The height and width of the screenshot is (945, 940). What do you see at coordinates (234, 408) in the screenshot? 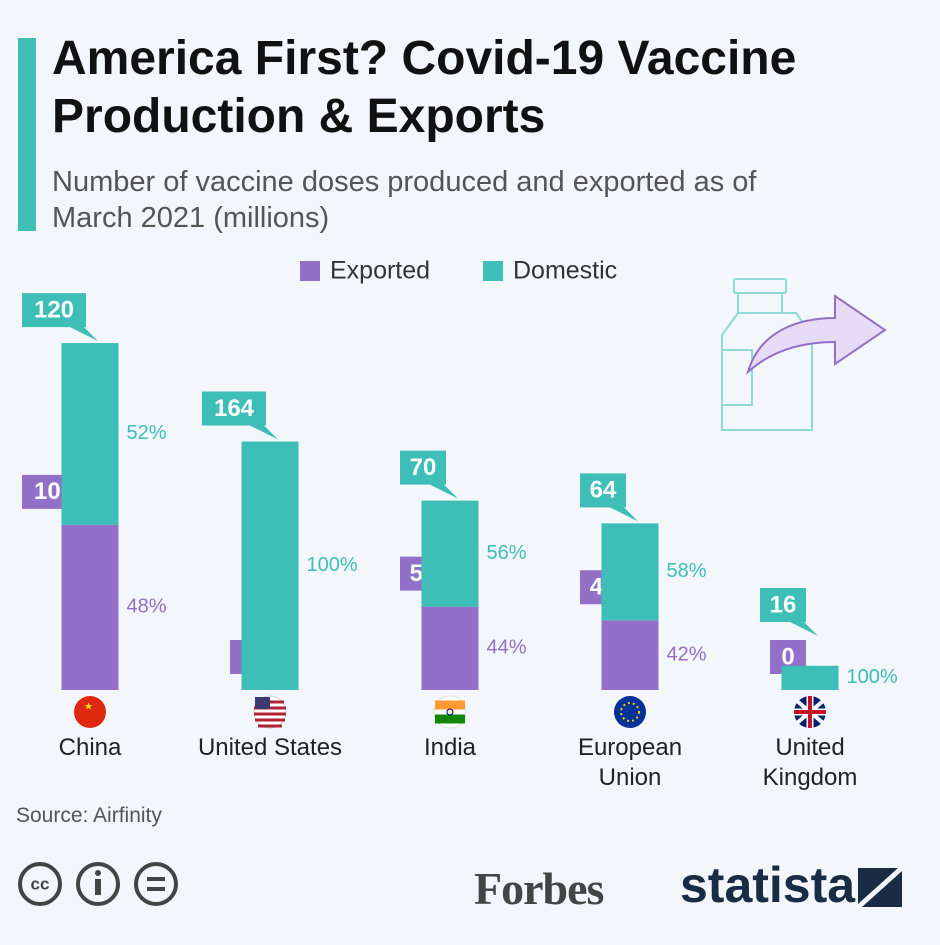
I see `value-label: 164` at bounding box center [234, 408].